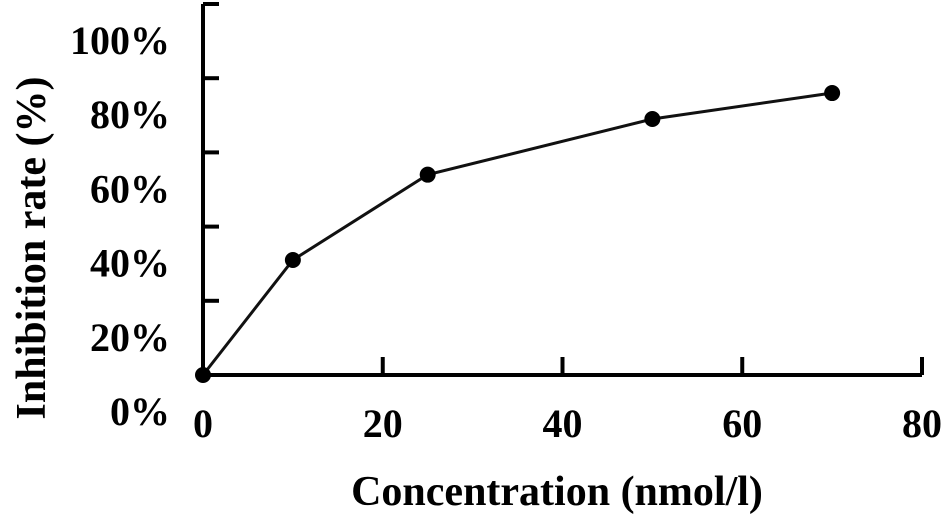  What do you see at coordinates (203, 423) in the screenshot?
I see `x-tick-label: 0` at bounding box center [203, 423].